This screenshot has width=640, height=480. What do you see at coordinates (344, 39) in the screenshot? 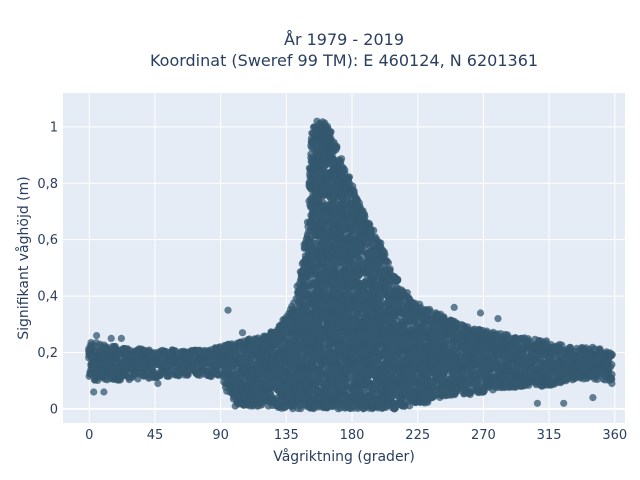
I see `chart-title-line1: År 1979 - 2019` at bounding box center [344, 39].